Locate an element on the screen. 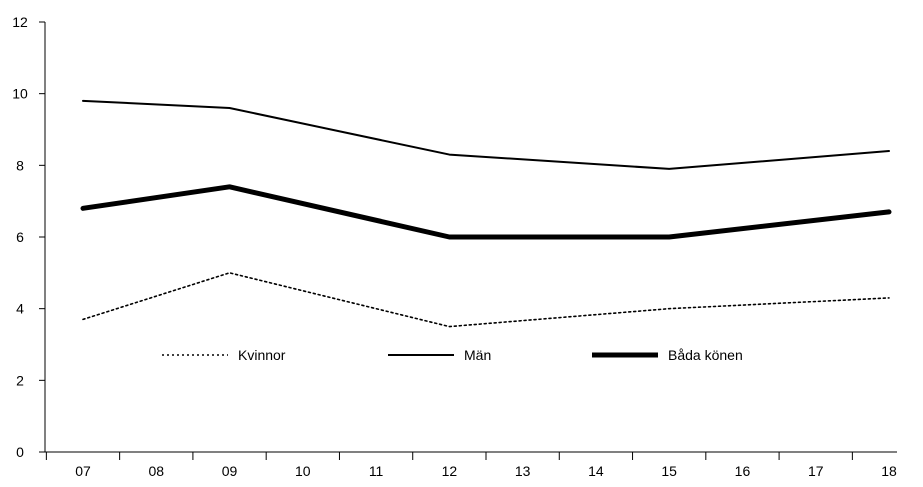 This screenshot has height=487, width=923. x-tick-label: 18 is located at coordinates (889, 471).